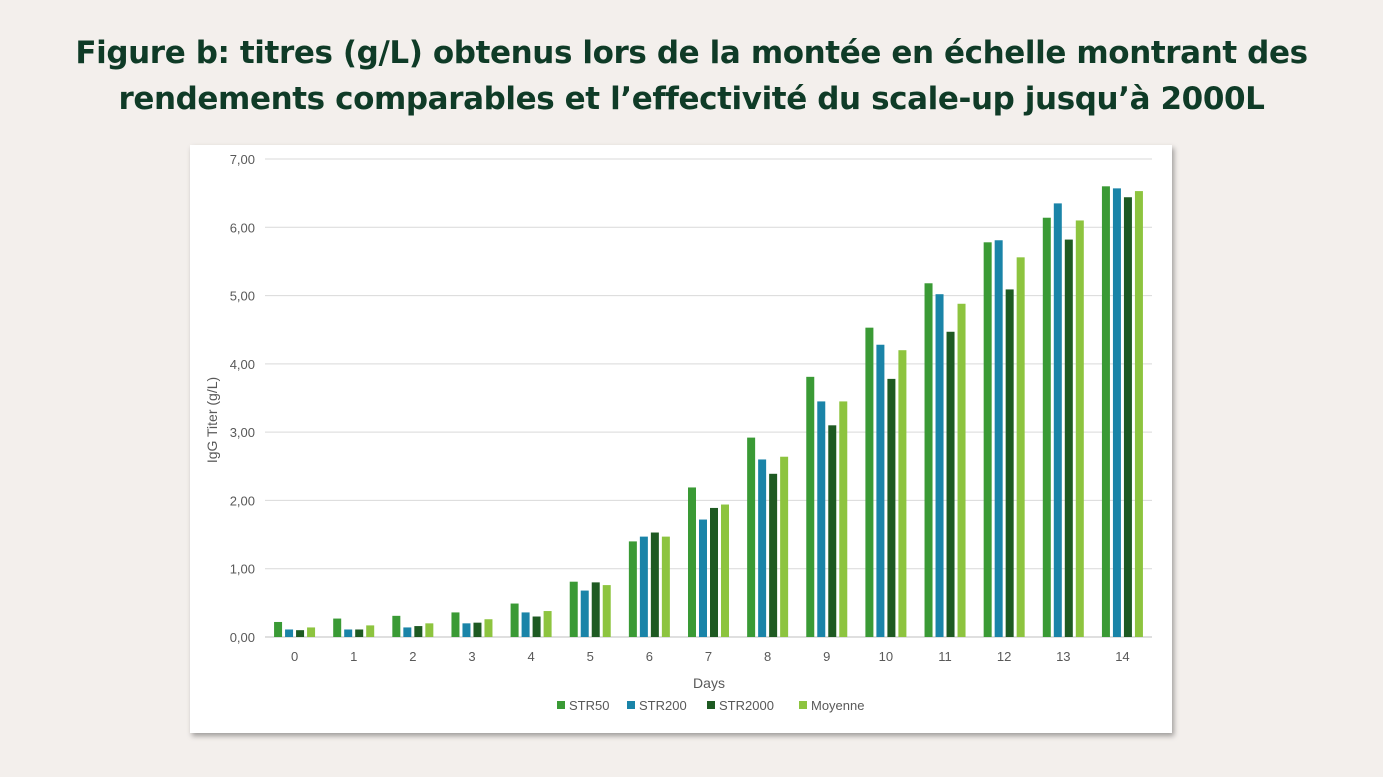 The height and width of the screenshot is (777, 1383). What do you see at coordinates (242, 398) in the screenshot?
I see `y-tick-labels: 0,00 1,00 2,00 3,00 4,00 5,00 6,00 7,00` at bounding box center [242, 398].